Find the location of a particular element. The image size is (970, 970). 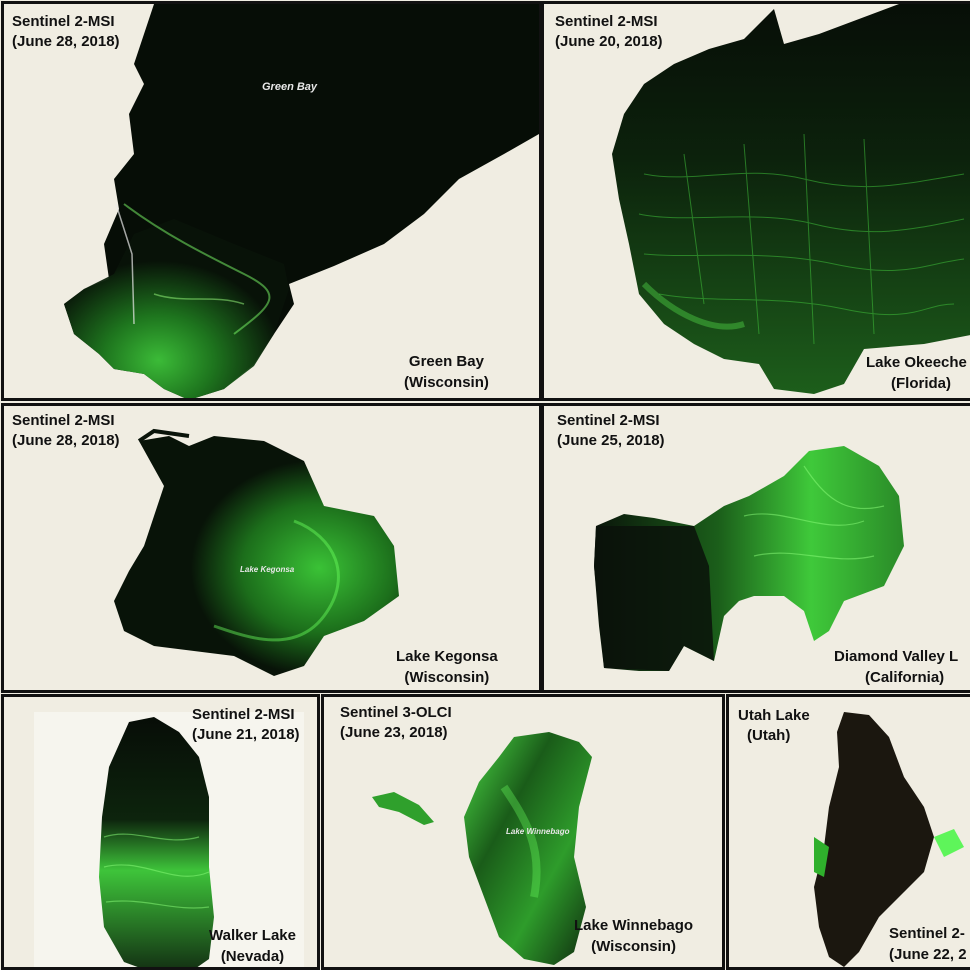

utah-sensor-label: Sentinel 2- (June 22, 2 is located at coordinates (928, 944).